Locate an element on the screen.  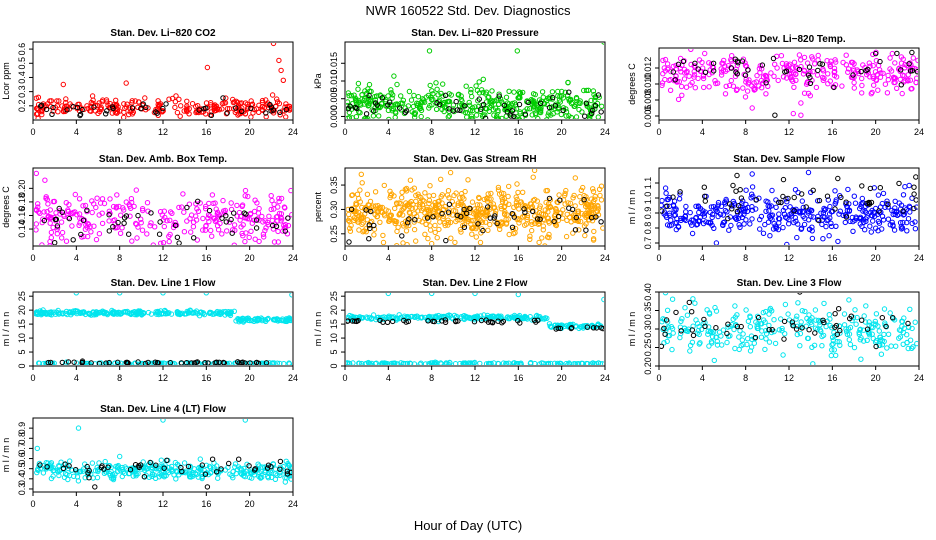
y-tick-label: 0.5 is located at coordinates (22, 468).